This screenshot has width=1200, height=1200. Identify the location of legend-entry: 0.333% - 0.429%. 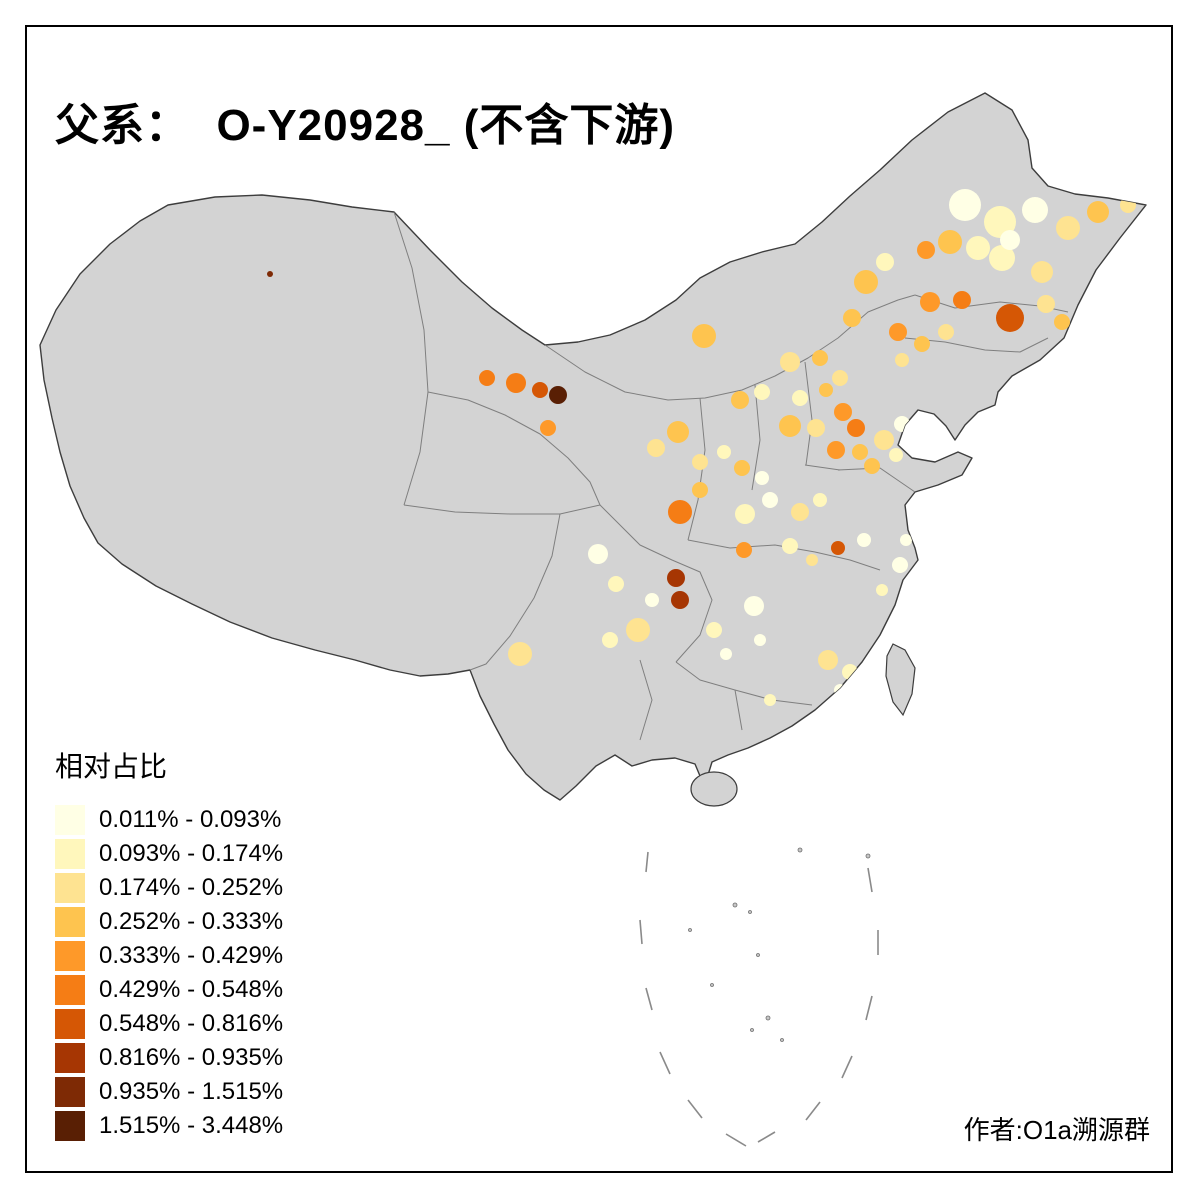
(169, 956).